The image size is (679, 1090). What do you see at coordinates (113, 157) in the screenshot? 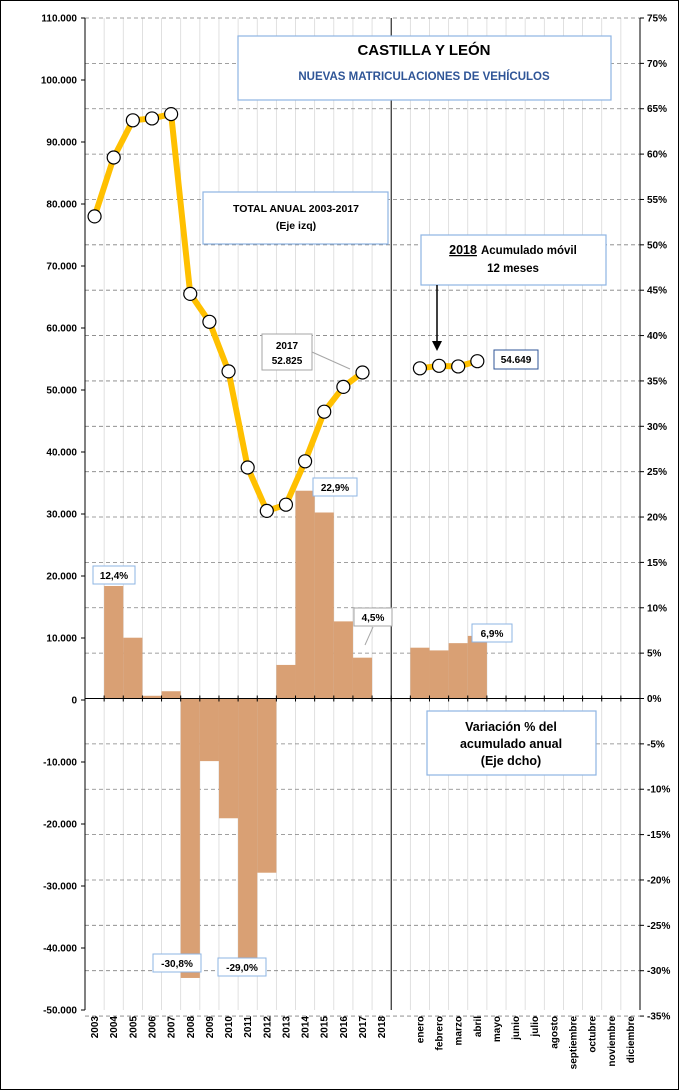
I see `line-point-2004` at bounding box center [113, 157].